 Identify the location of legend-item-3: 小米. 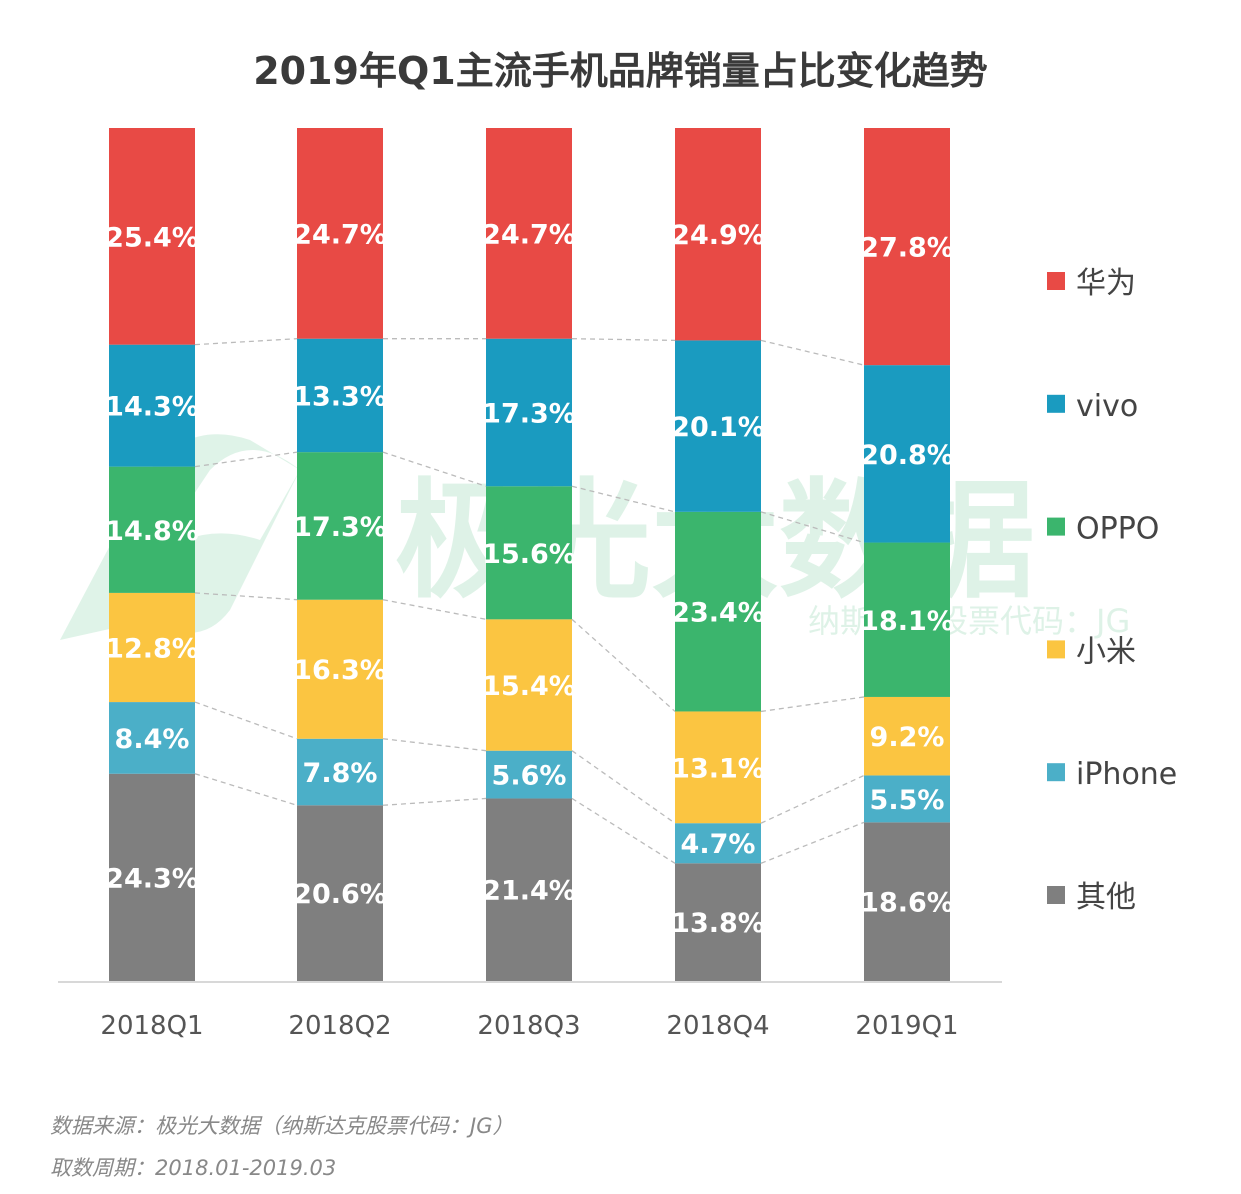
(1091, 651).